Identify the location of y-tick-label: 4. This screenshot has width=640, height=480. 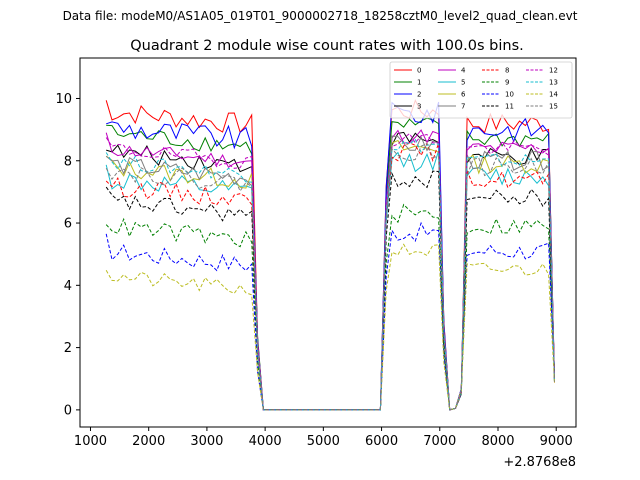
(68, 286).